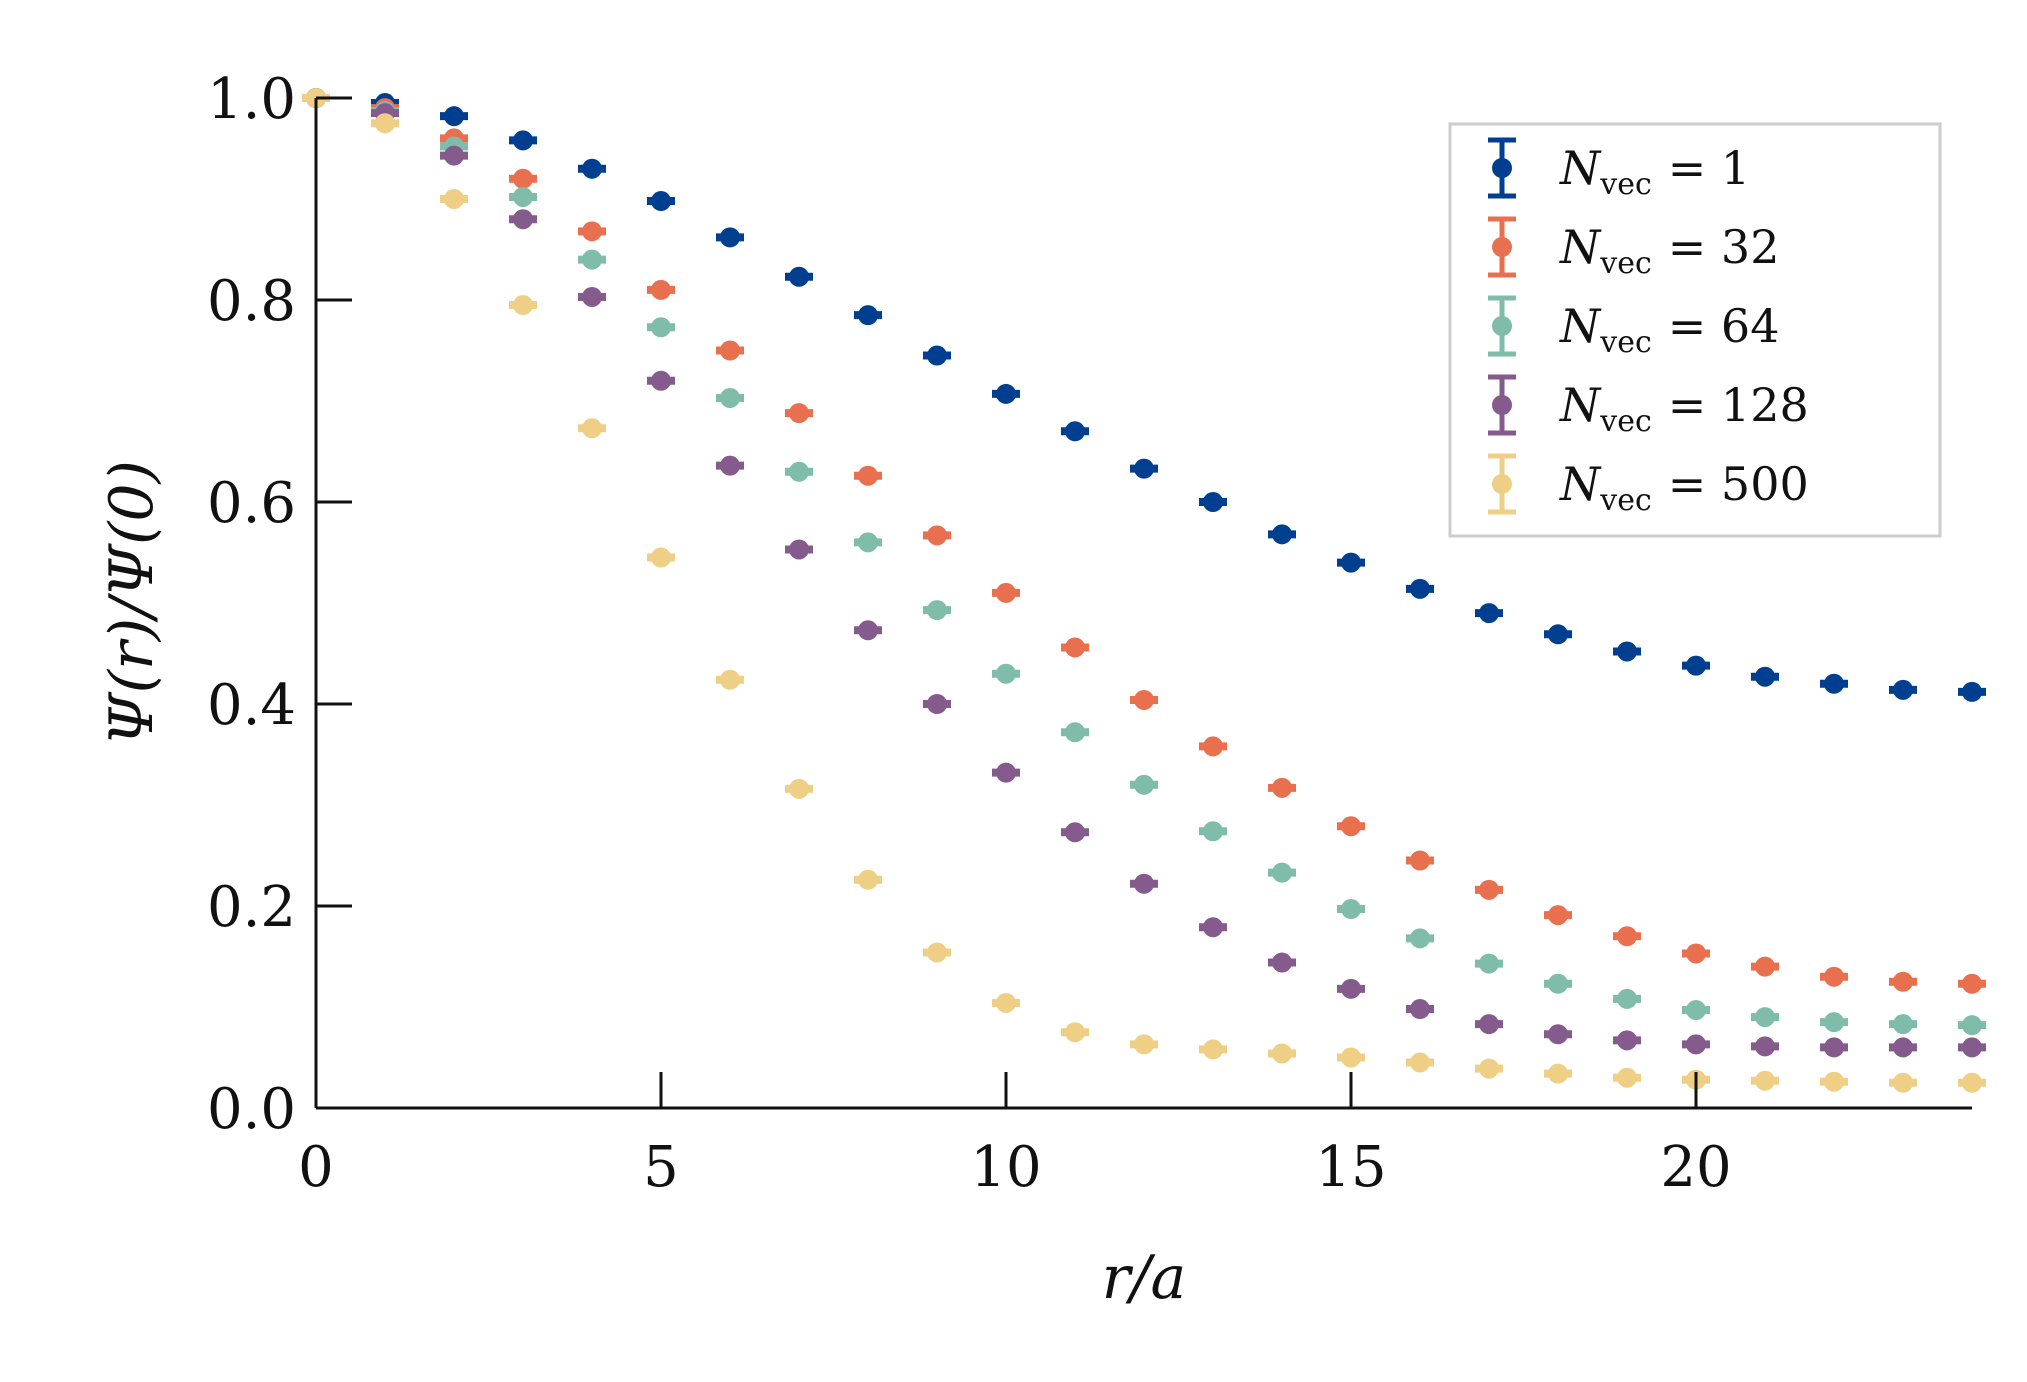  What do you see at coordinates (1654, 171) in the screenshot?
I see `legend-label: Nvec = 1` at bounding box center [1654, 171].